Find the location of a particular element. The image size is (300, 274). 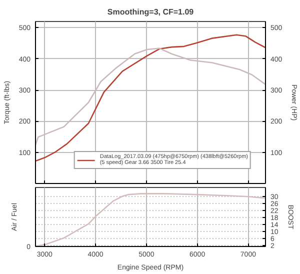

chart-title: Smoothing=3, CF=1.09 is located at coordinates (150, 12).